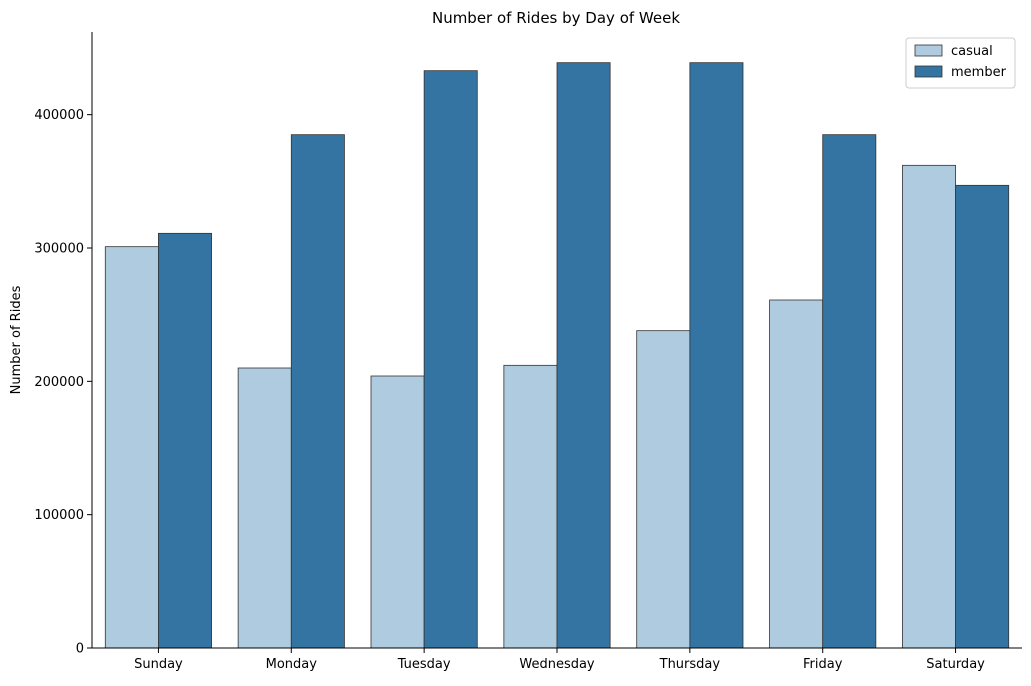 The width and height of the screenshot is (1031, 686). What do you see at coordinates (59, 382) in the screenshot?
I see `y-tick-label: 200000` at bounding box center [59, 382].